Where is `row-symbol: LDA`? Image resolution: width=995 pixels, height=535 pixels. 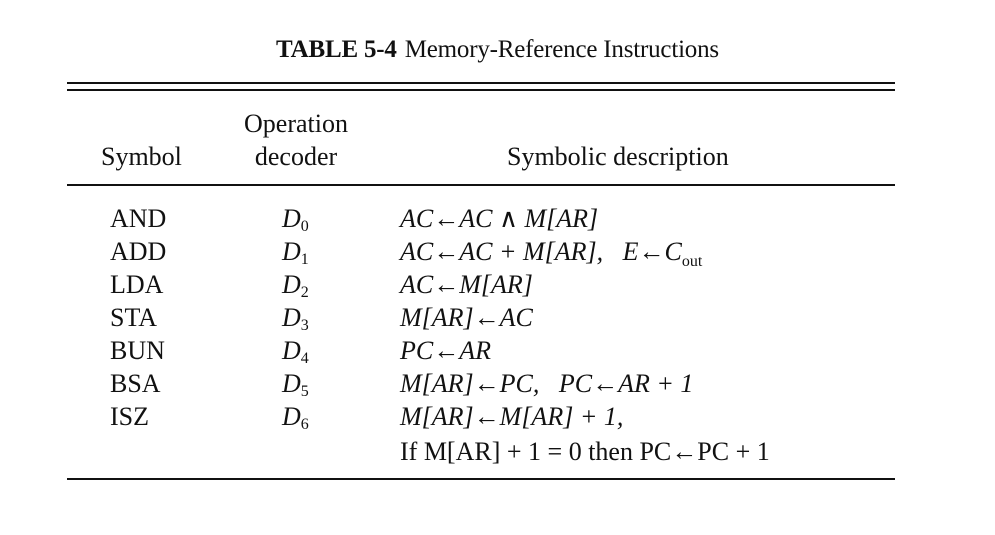 row-symbol: LDA is located at coordinates (137, 284).